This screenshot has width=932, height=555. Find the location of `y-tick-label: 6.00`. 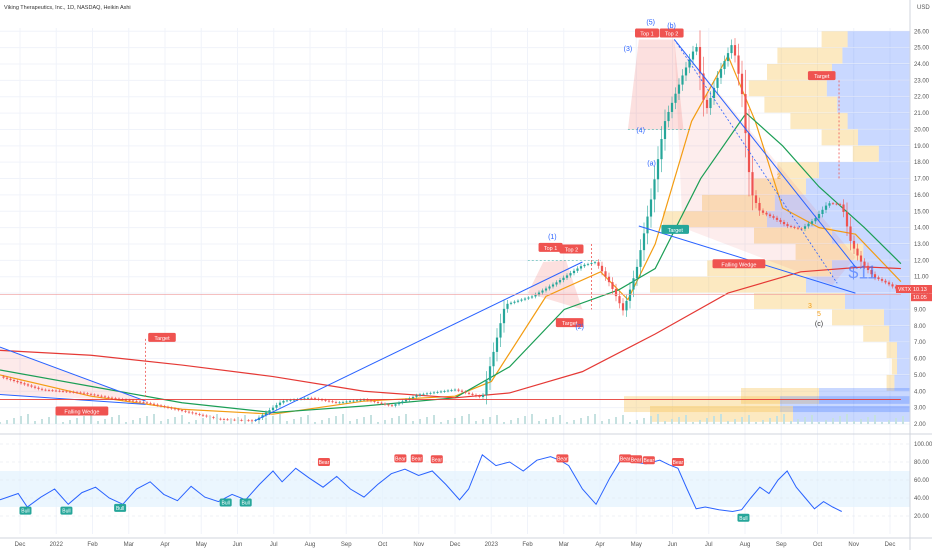

y-tick-label: 6.00 is located at coordinates (920, 360).